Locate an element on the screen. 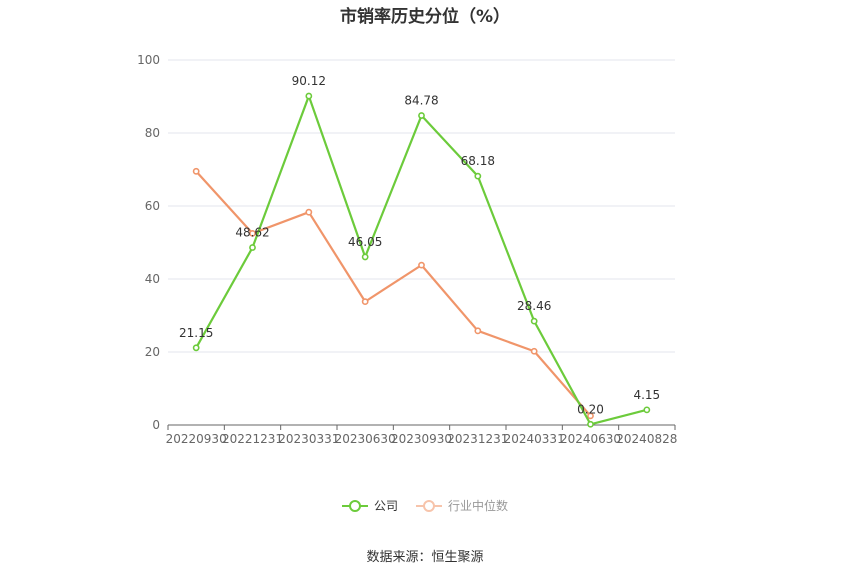  x-tick-label: 20230630 is located at coordinates (365, 439).